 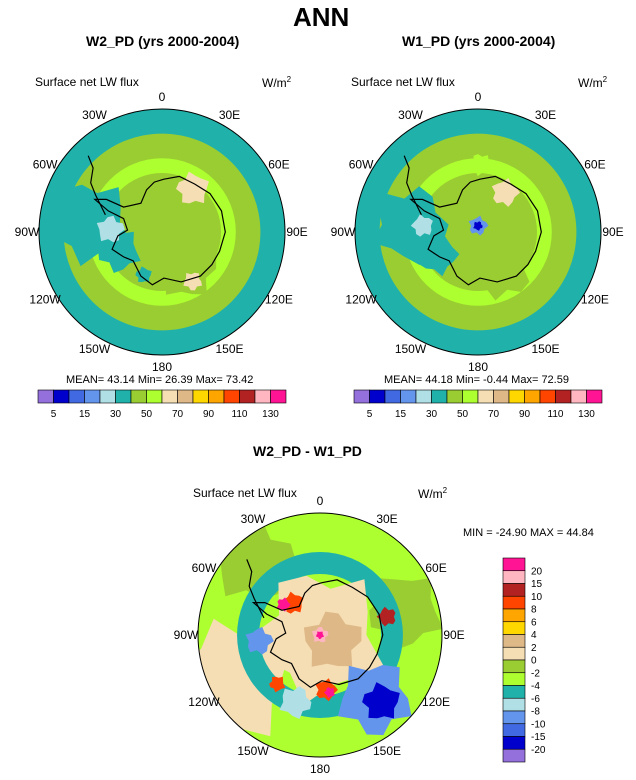 I want to click on panel1-colorbar-tick-label: 130, so click(x=270, y=414).